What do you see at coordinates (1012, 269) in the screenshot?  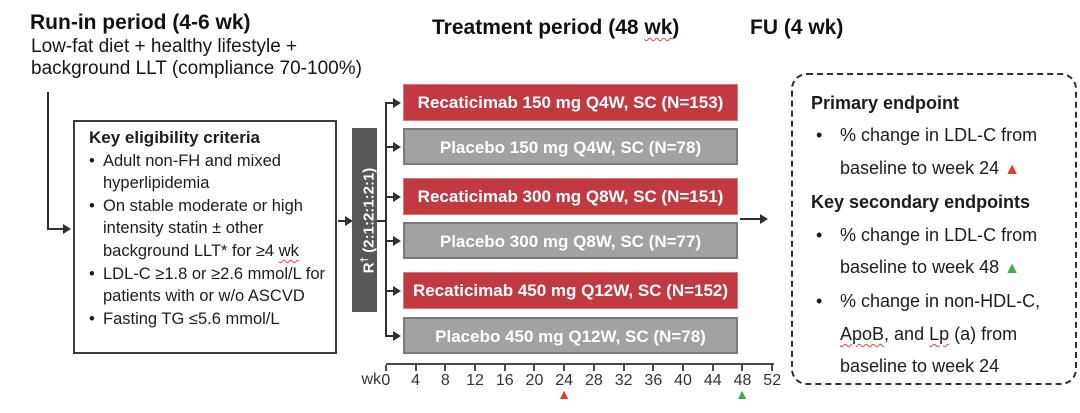 I see `green-triangle-up-icon: ▲` at bounding box center [1012, 269].